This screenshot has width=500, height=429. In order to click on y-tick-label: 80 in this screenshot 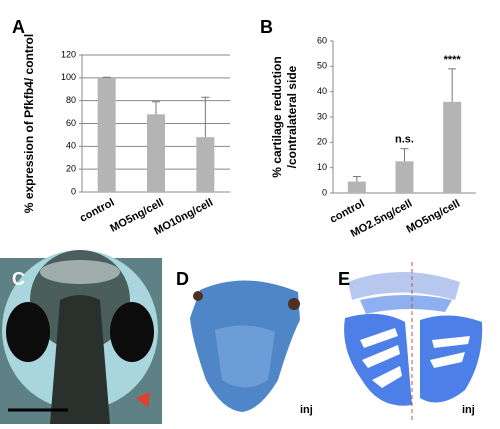, I will do `click(71, 100)`.